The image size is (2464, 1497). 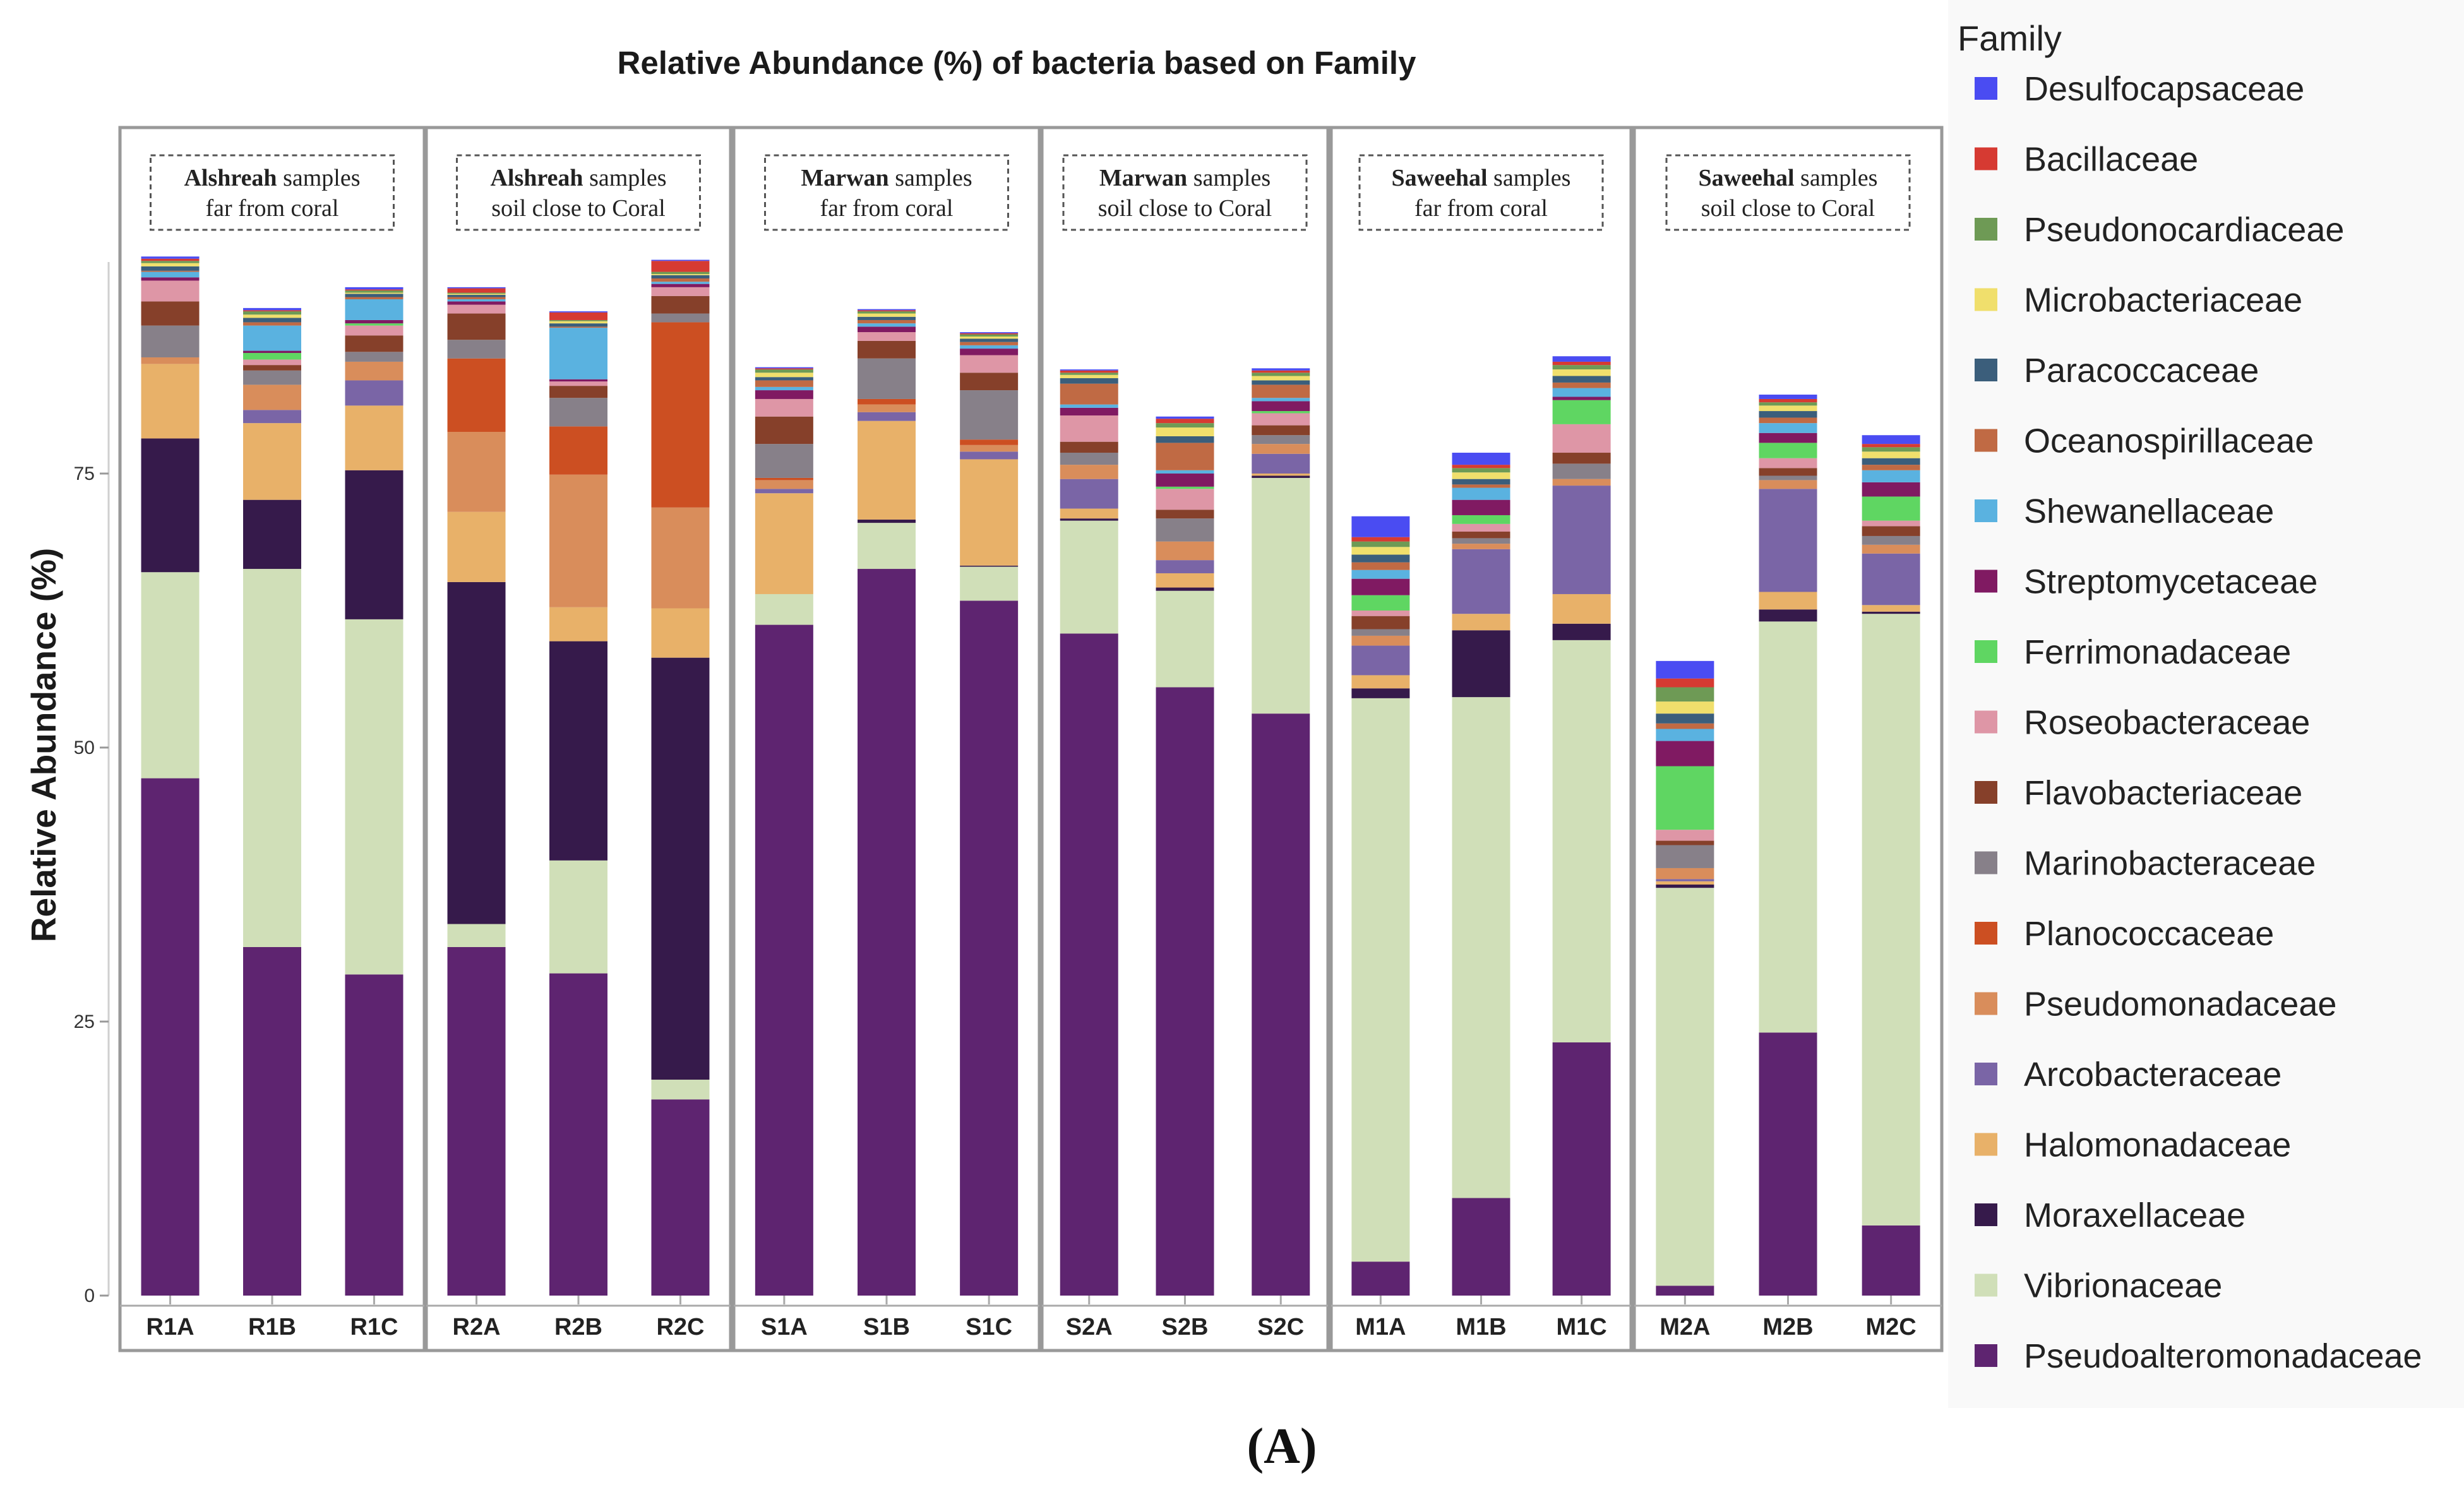 What do you see at coordinates (1281, 477) in the screenshot?
I see `bar-segment-S2C-moraxellaceae` at bounding box center [1281, 477].